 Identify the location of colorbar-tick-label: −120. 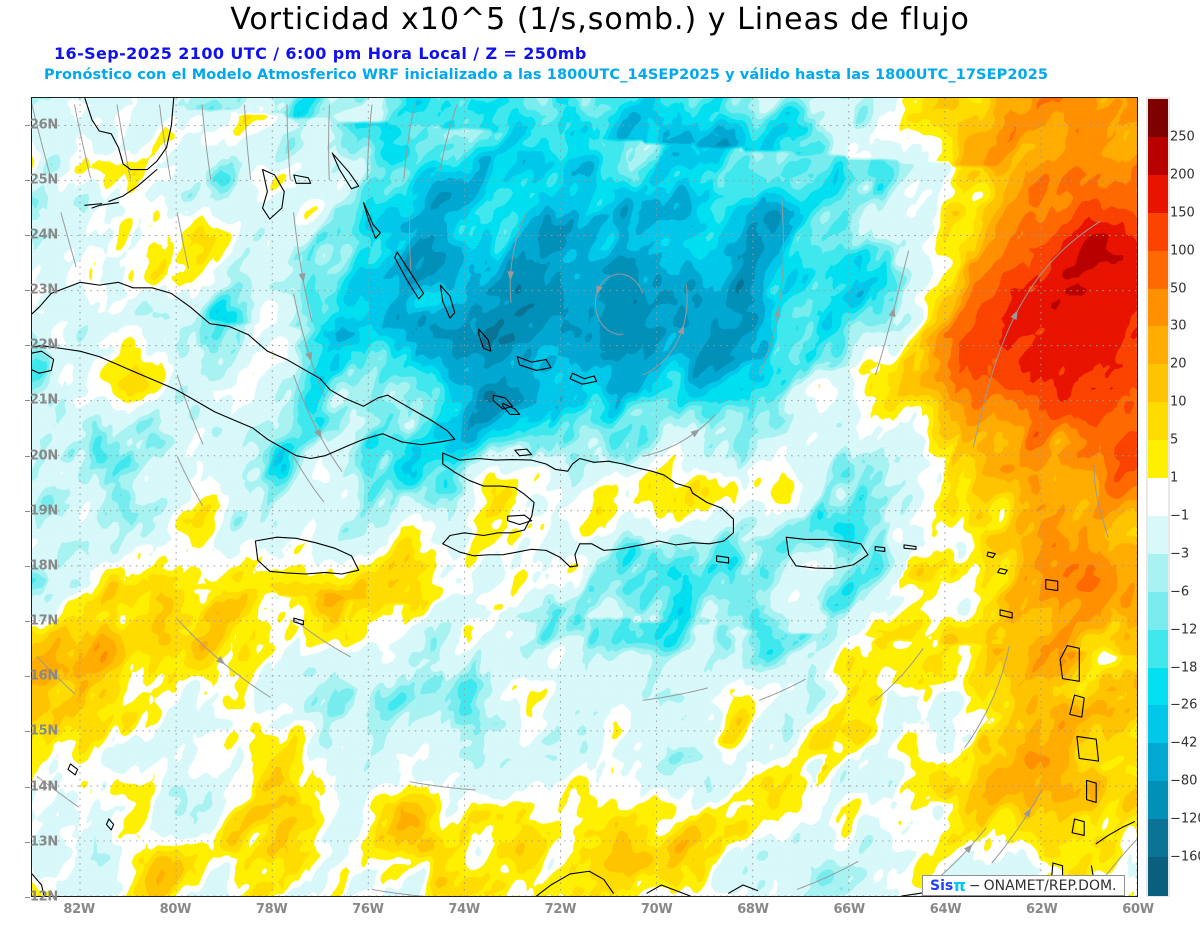
(1185, 819).